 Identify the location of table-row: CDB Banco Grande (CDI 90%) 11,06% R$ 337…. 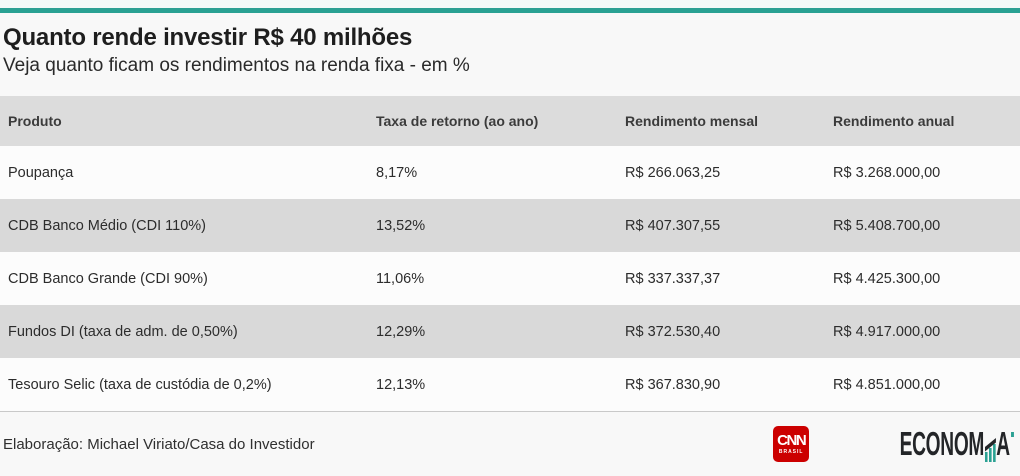
(510, 278).